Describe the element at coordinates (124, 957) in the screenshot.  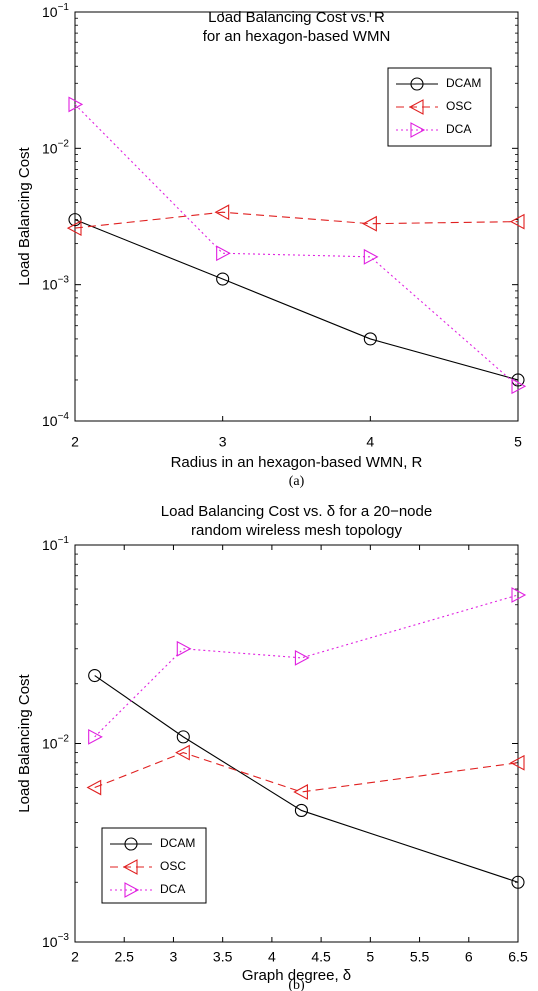
I see `x-tick-label: 2.5` at that location.